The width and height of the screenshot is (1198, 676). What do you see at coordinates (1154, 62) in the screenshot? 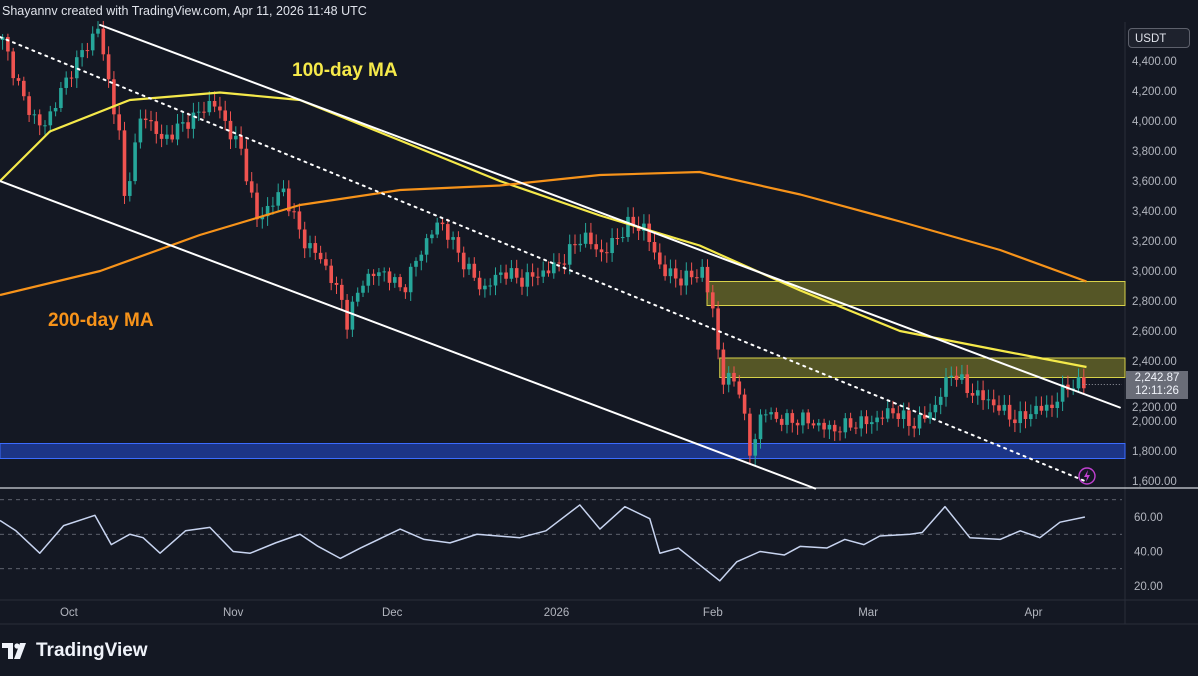
I see `price-tick-label: 4,400.00` at bounding box center [1154, 62].